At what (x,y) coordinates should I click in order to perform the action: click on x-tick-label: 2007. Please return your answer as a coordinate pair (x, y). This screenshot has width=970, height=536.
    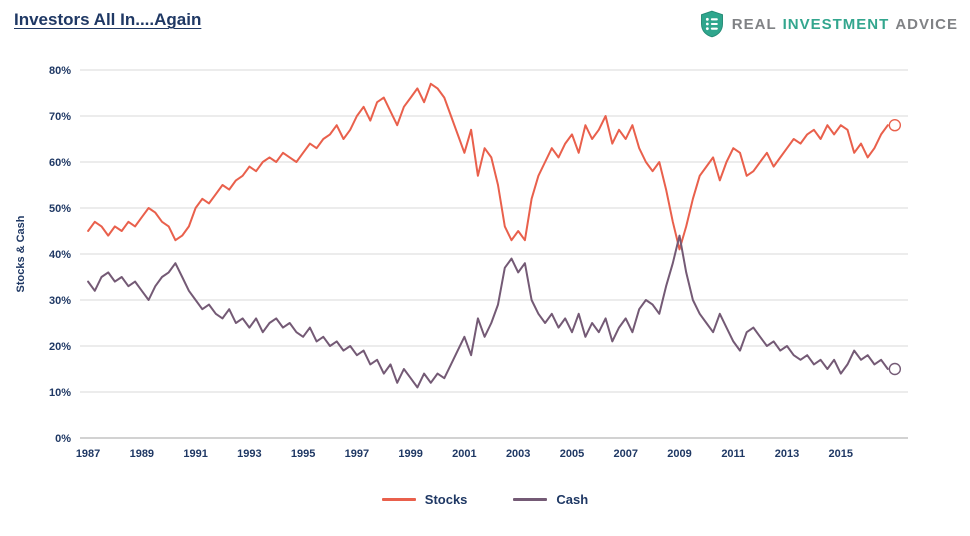
    Looking at the image, I should click on (625, 454).